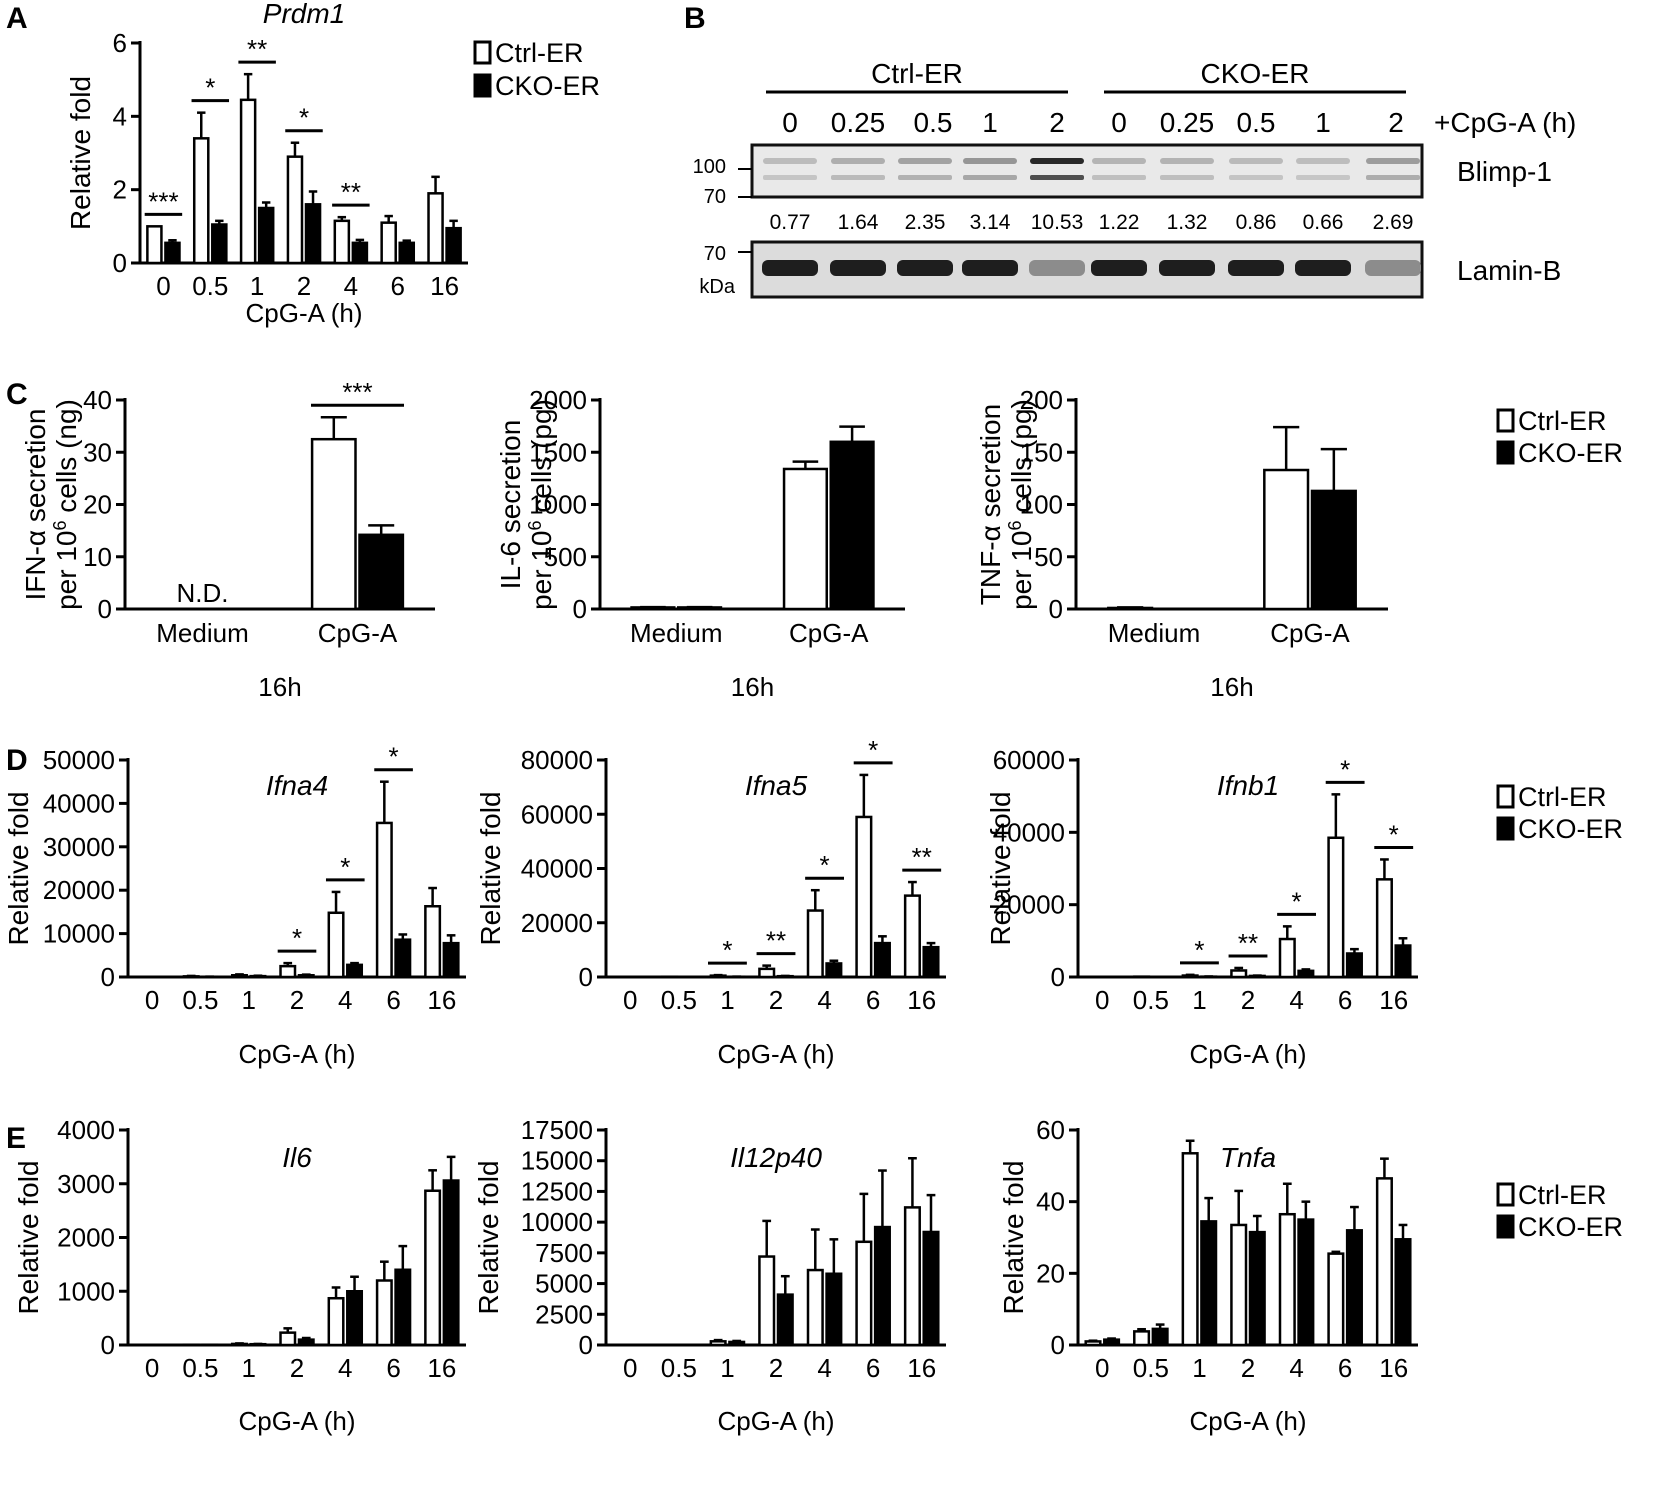  What do you see at coordinates (1504, 171) in the screenshot?
I see `band-label-blimp1: Blimp-1` at bounding box center [1504, 171].